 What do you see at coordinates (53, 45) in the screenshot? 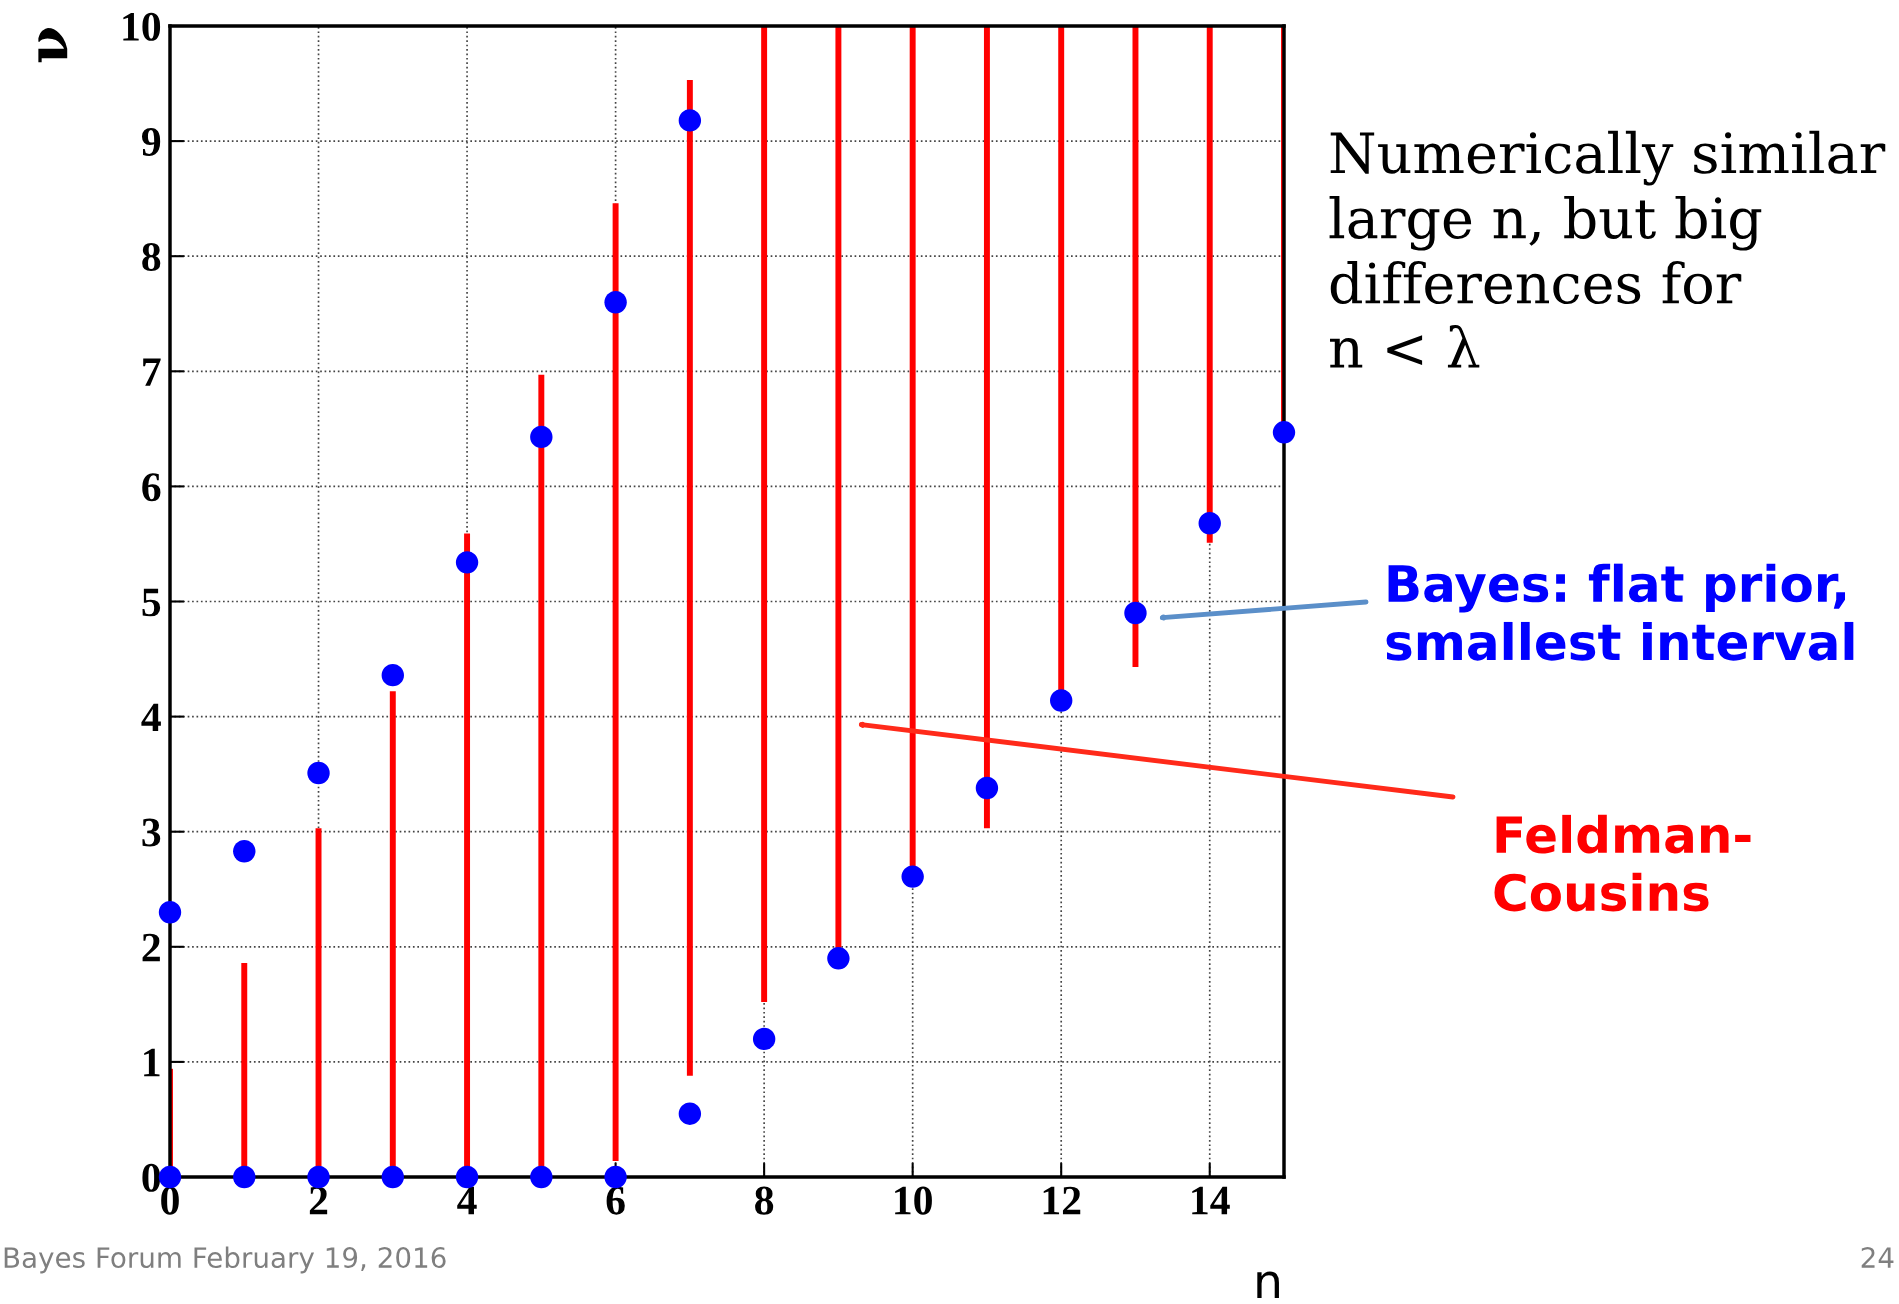
I see `y-axis-title: ν` at bounding box center [53, 45].